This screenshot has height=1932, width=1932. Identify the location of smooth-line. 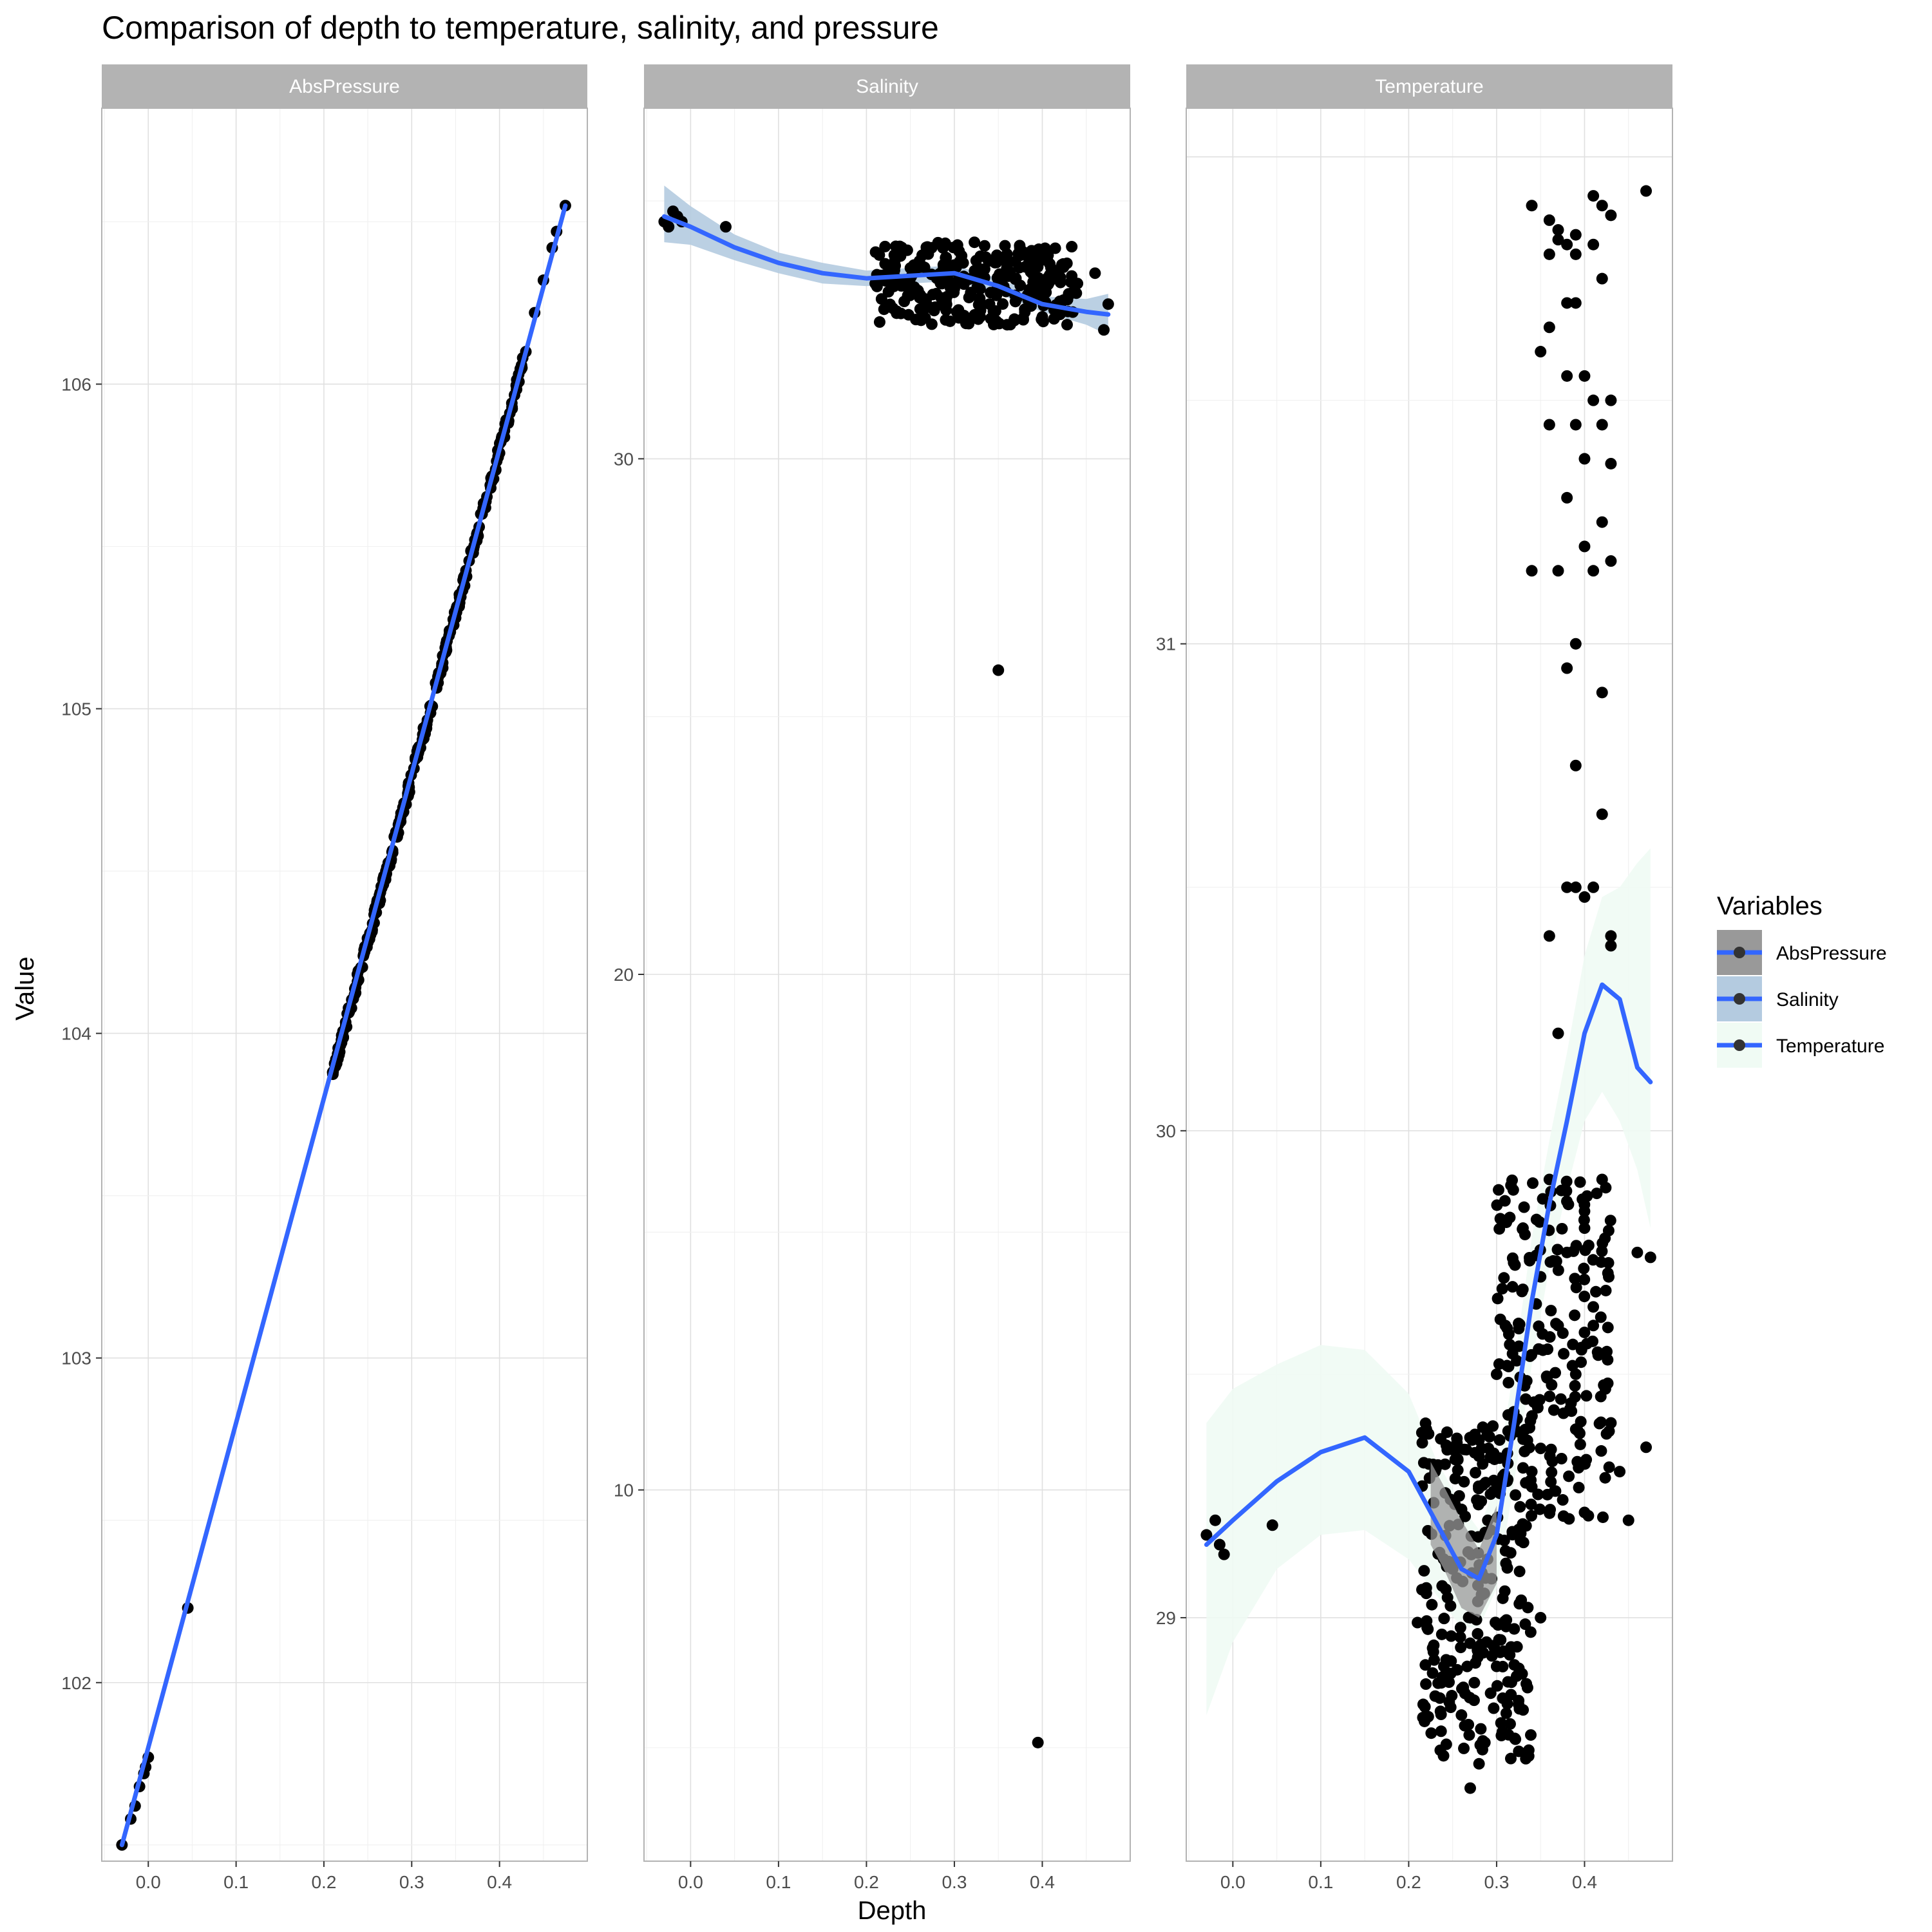
(1428, 1282).